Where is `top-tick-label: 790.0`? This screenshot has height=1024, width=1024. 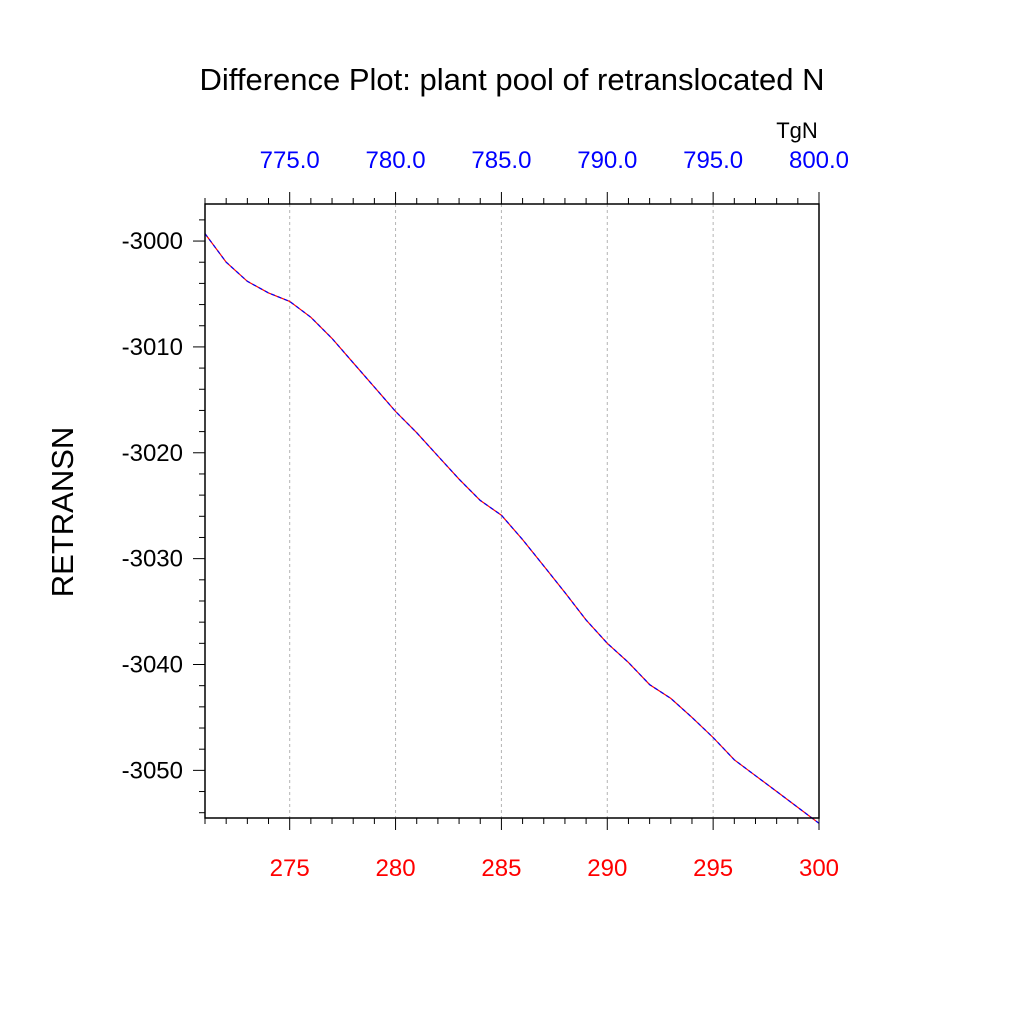 top-tick-label: 790.0 is located at coordinates (607, 160).